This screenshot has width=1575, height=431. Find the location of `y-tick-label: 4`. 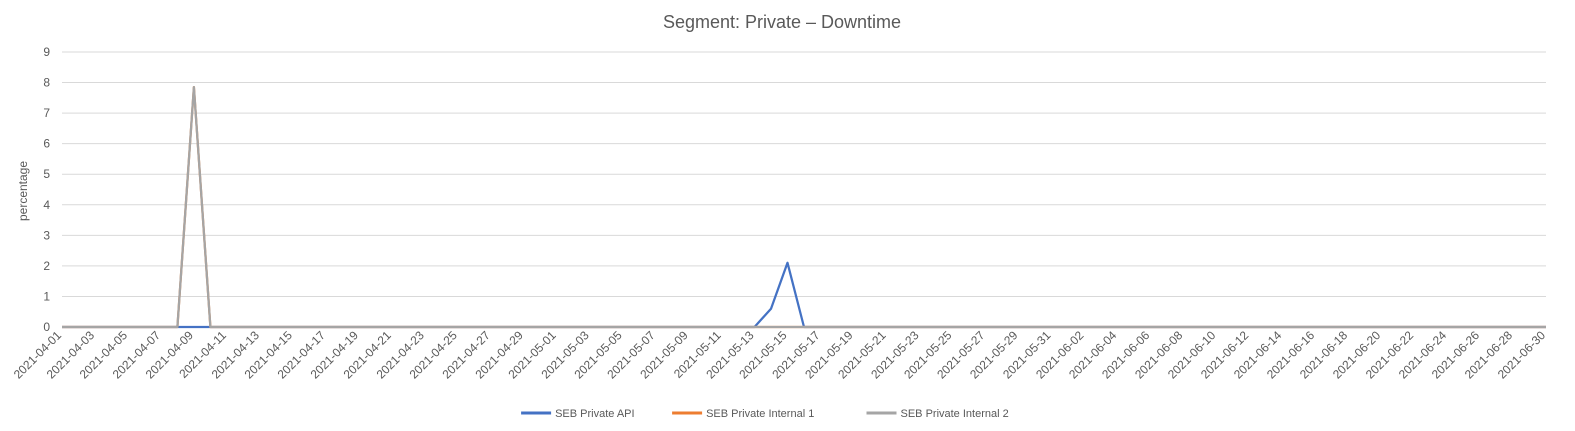

y-tick-label: 4 is located at coordinates (46, 205).